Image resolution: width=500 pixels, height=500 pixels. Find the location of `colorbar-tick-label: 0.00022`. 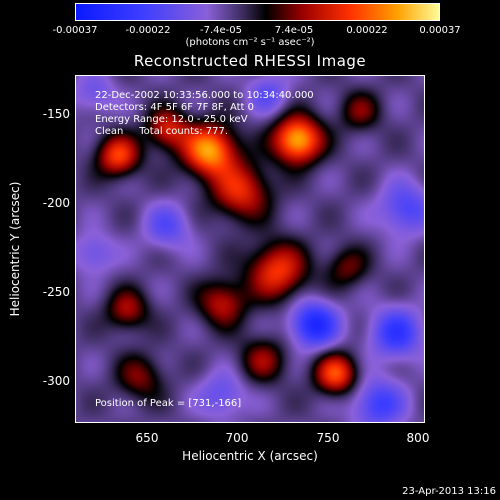

colorbar-tick-label: 0.00022 is located at coordinates (367, 30).